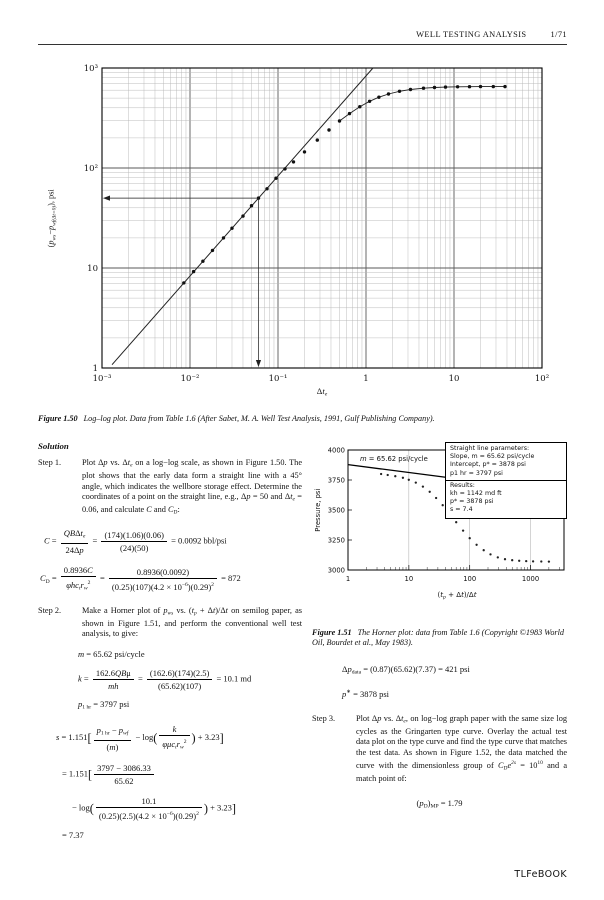 This screenshot has width=604, height=900. I want to click on fig150-data-points, so click(344, 184).